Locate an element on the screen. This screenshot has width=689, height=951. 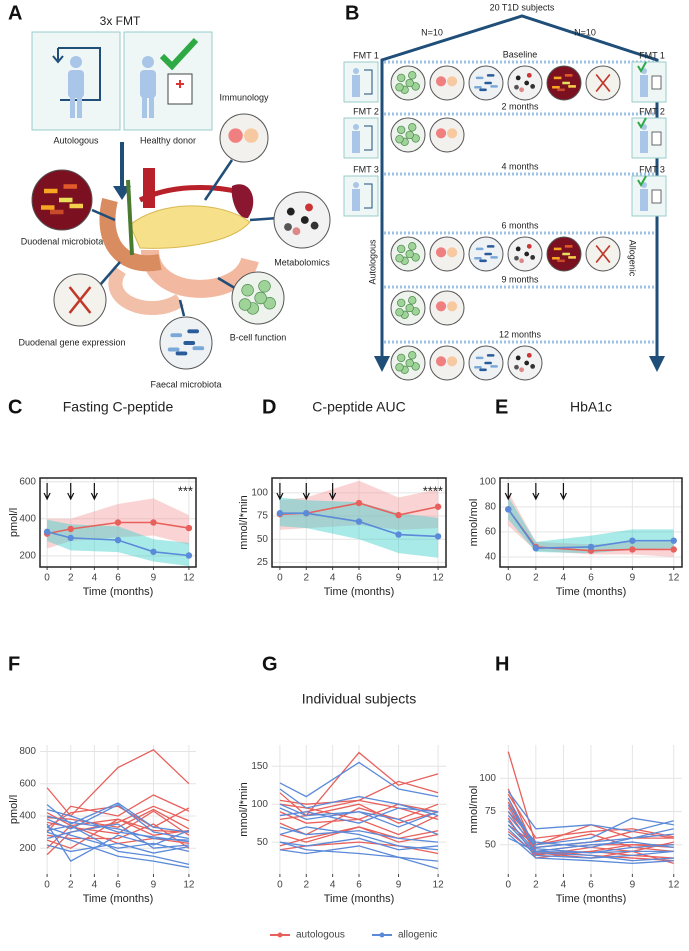
y-tick-label: 75 is located at coordinates (491, 811).